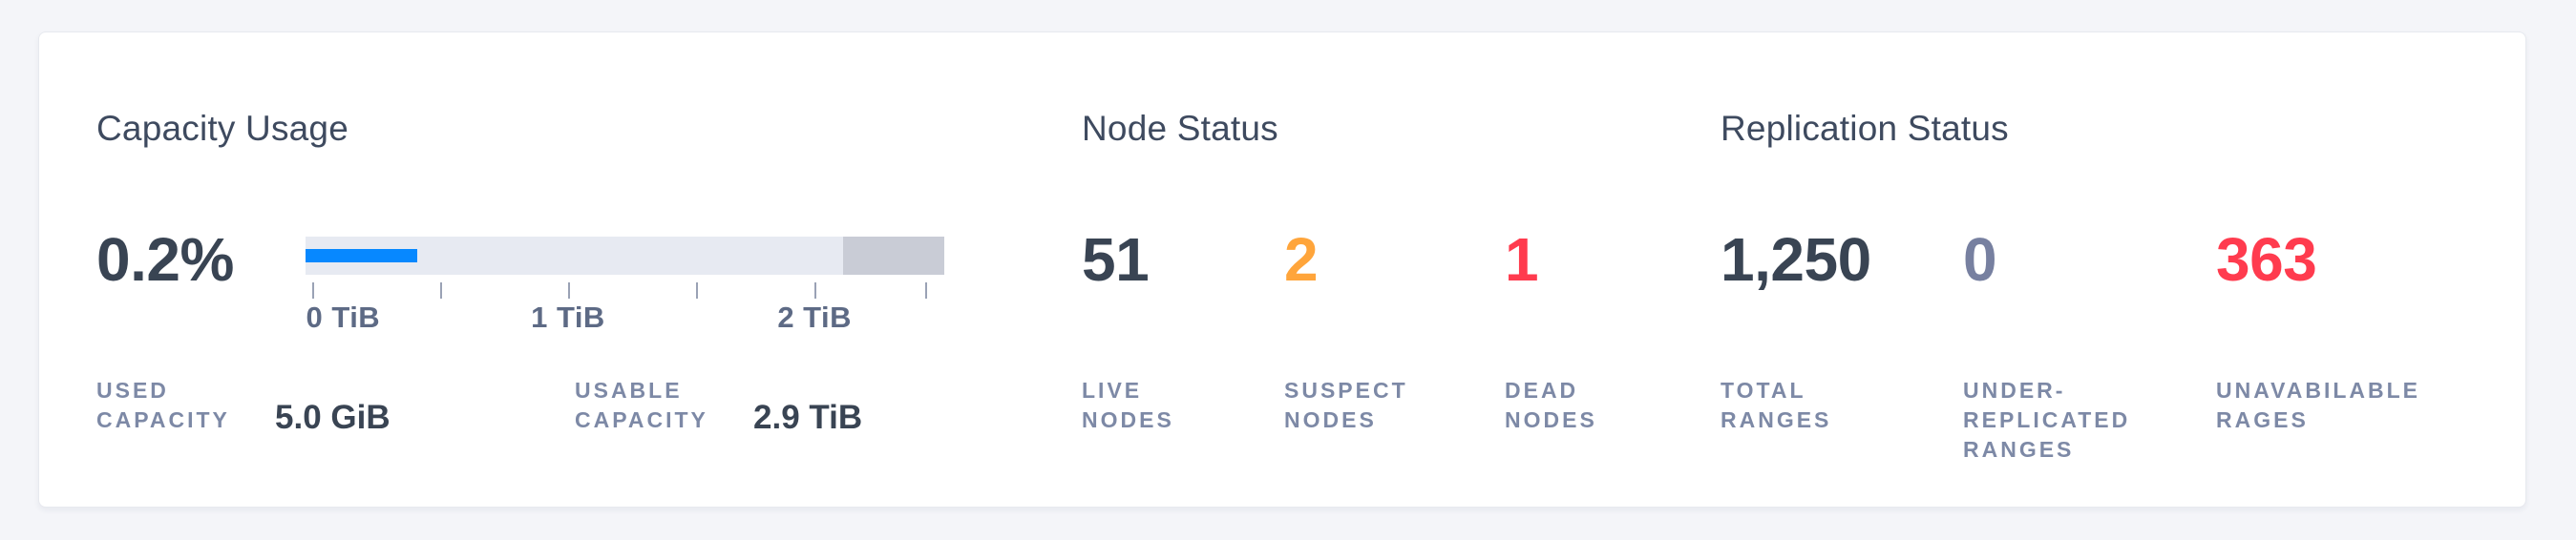  I want to click on capacity-gauge-used-bar, so click(362, 255).